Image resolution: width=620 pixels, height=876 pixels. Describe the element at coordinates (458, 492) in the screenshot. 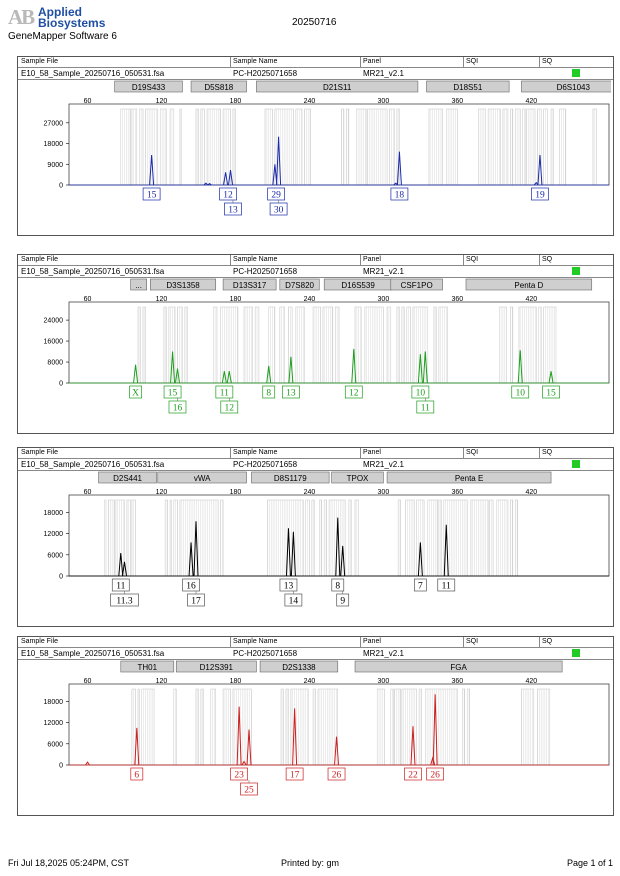

I see `x-tick-label: 360` at that location.